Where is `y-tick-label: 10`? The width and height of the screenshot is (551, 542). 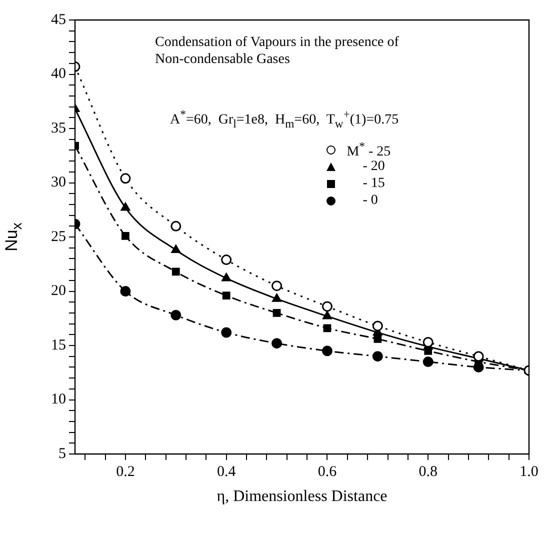 y-tick-label: 10 is located at coordinates (58, 400).